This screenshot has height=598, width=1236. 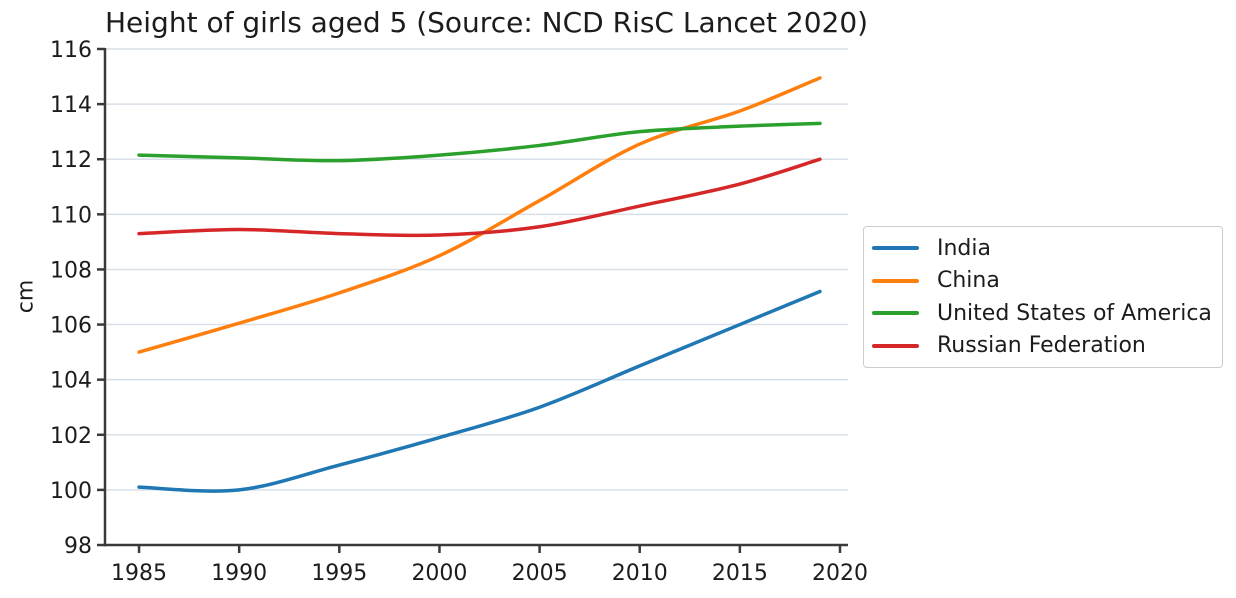 I want to click on x-tick-label-2000: 2000, so click(x=439, y=573).